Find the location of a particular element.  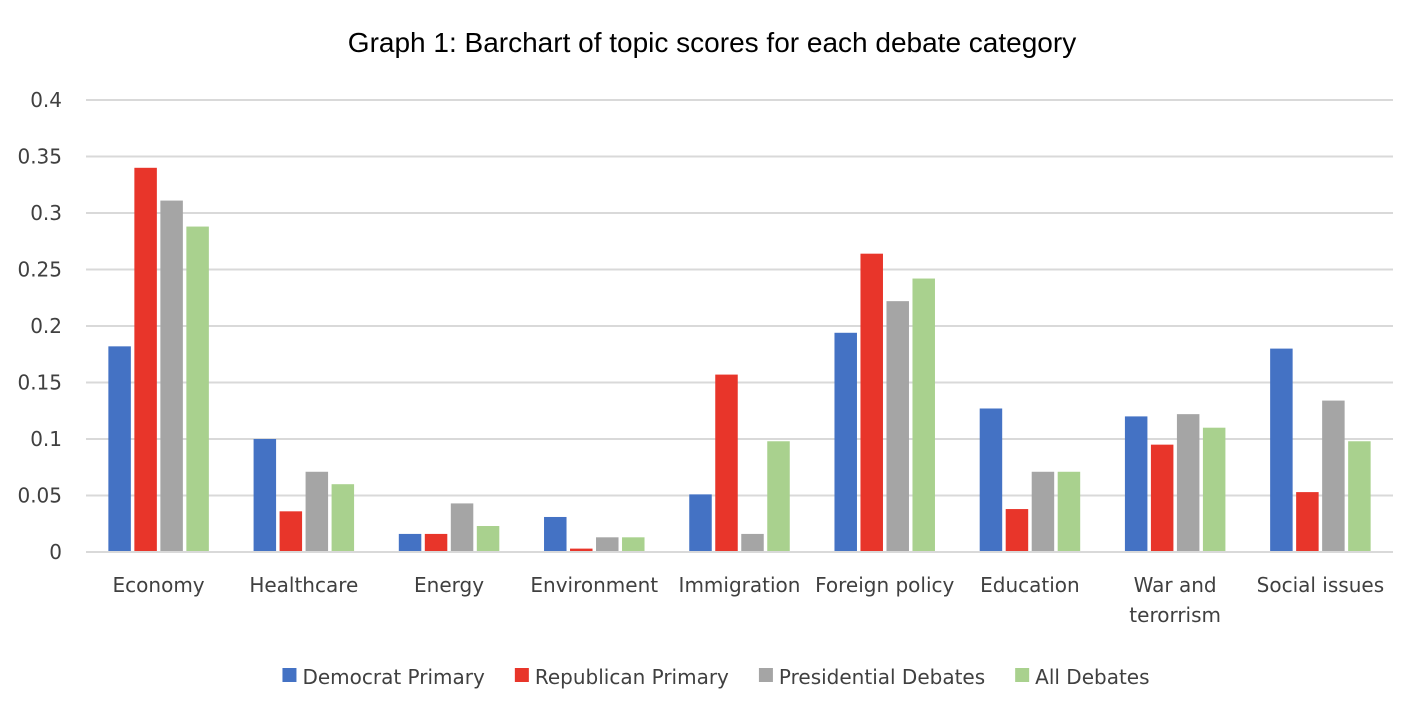

y-tick-label: 0.05 is located at coordinates (39, 496).